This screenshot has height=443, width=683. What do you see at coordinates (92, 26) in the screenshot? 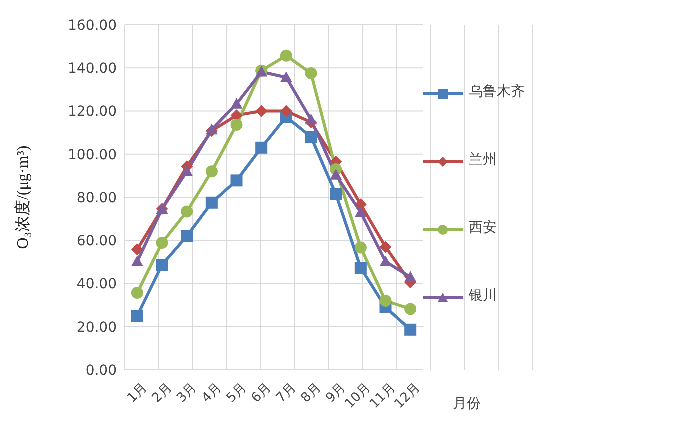
I see `y-tick-label: 160.00` at bounding box center [92, 26].